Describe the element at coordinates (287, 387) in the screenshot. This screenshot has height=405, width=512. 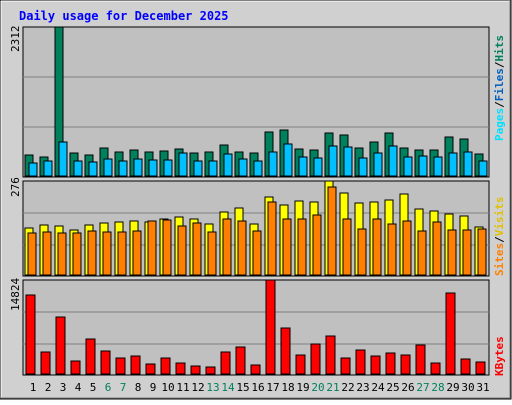
I see `x-tick-label: 18` at that location.